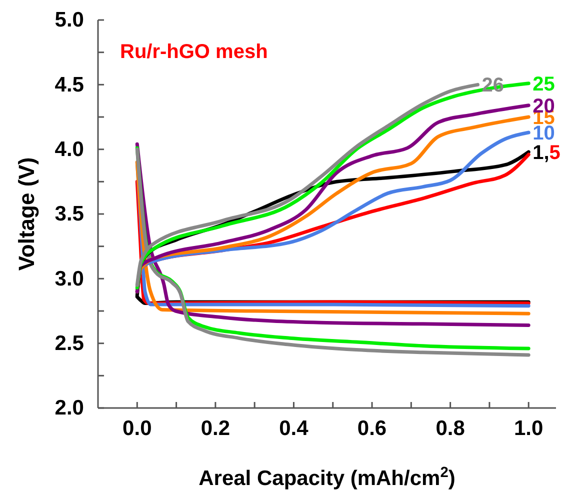  What do you see at coordinates (69, 84) in the screenshot?
I see `y-tick-label: 4.5` at bounding box center [69, 84].